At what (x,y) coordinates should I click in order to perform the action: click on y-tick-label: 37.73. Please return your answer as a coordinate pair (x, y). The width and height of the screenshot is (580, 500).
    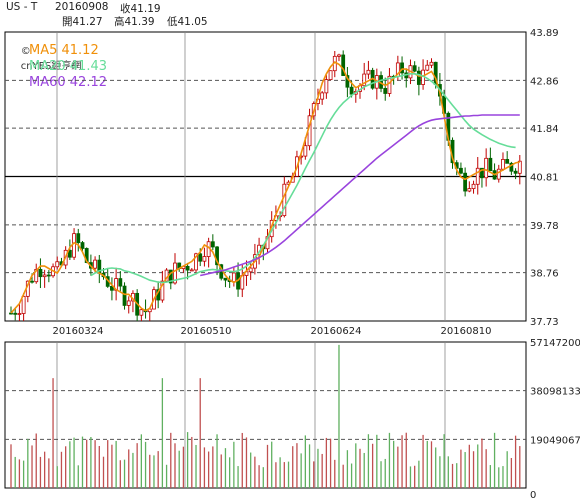
    Looking at the image, I should click on (544, 322).